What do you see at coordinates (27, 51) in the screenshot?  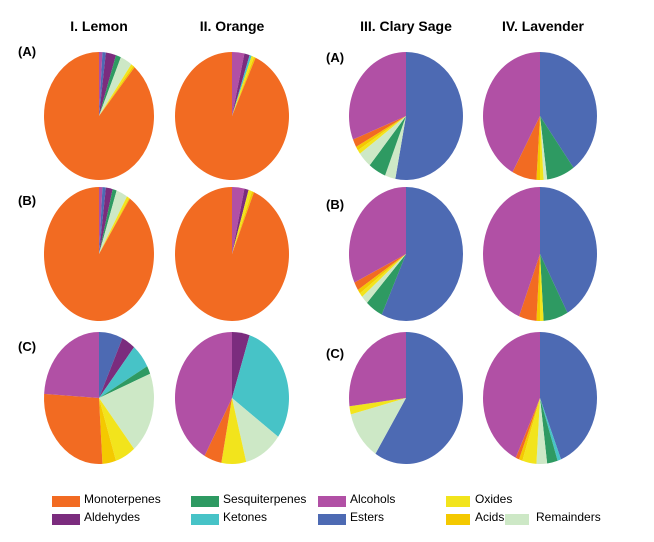 I see `row-label-left-a: (A)` at bounding box center [27, 51].